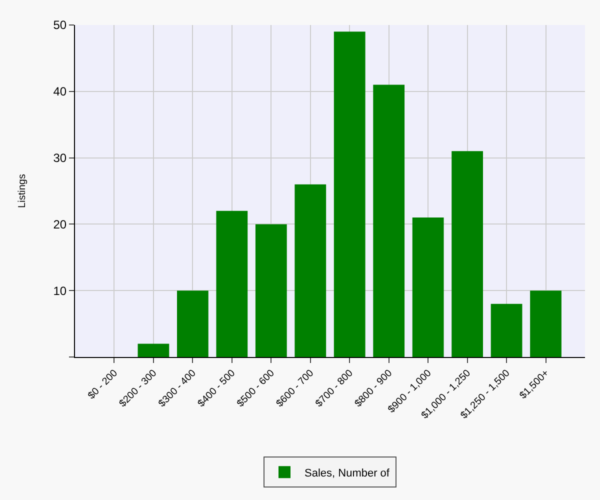 The height and width of the screenshot is (500, 600). Describe the element at coordinates (60, 291) in the screenshot. I see `y-tick-label: 10` at that location.